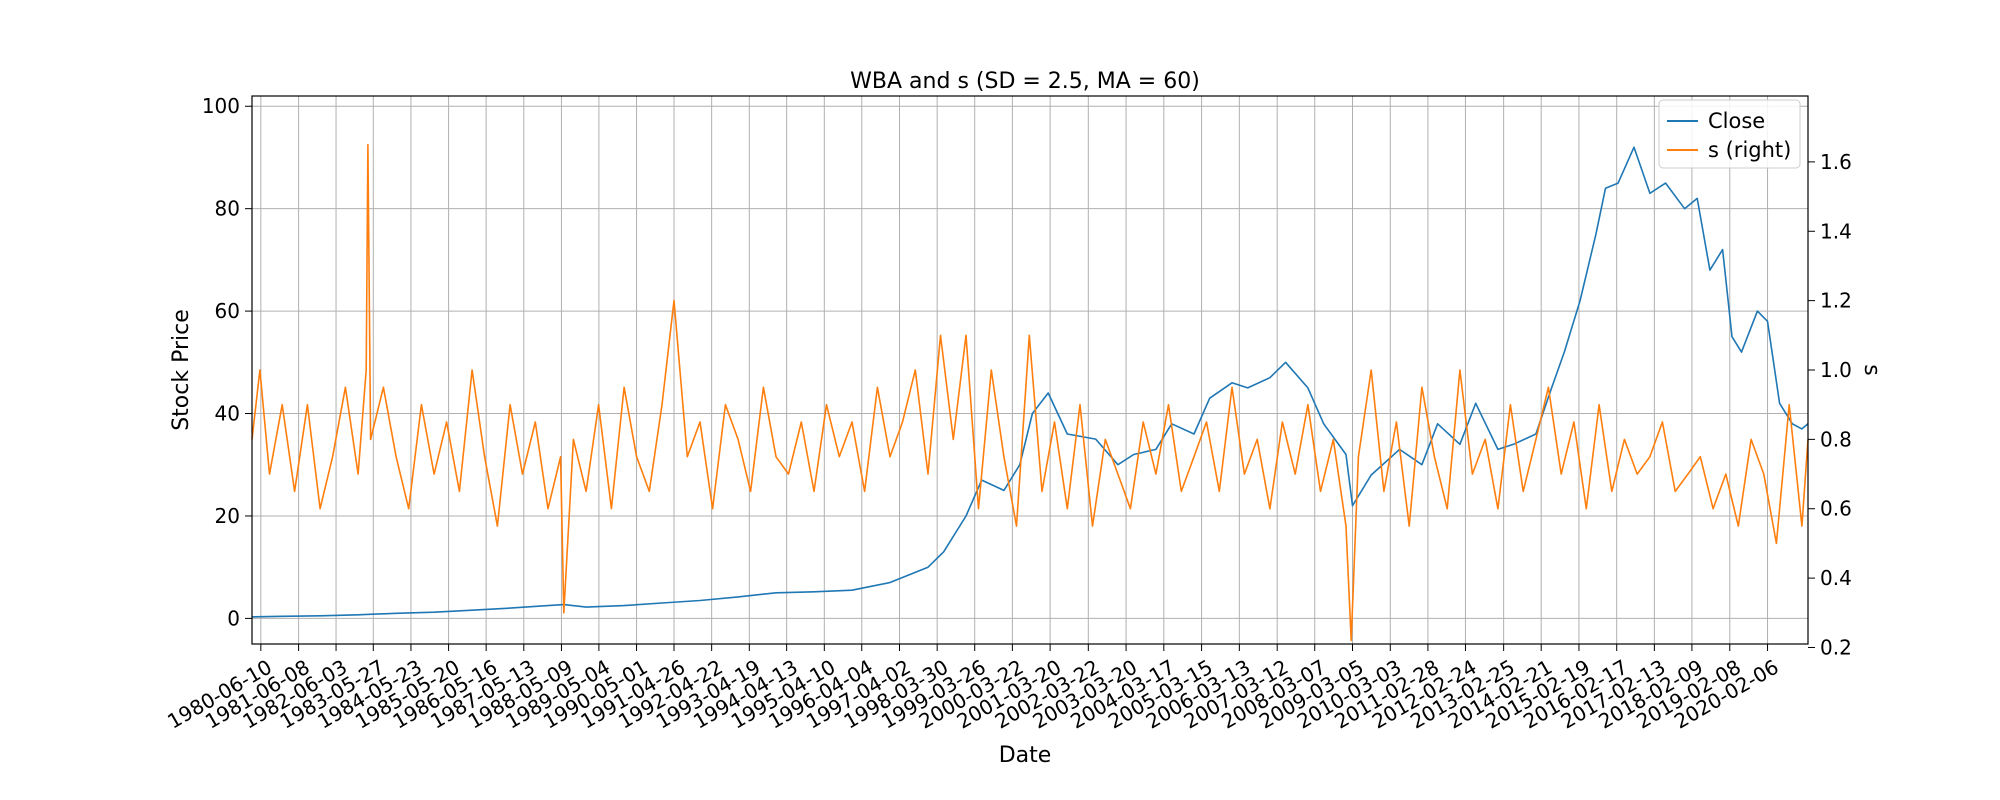  I want to click on y2-tick-label: 0.8, so click(1836, 439).